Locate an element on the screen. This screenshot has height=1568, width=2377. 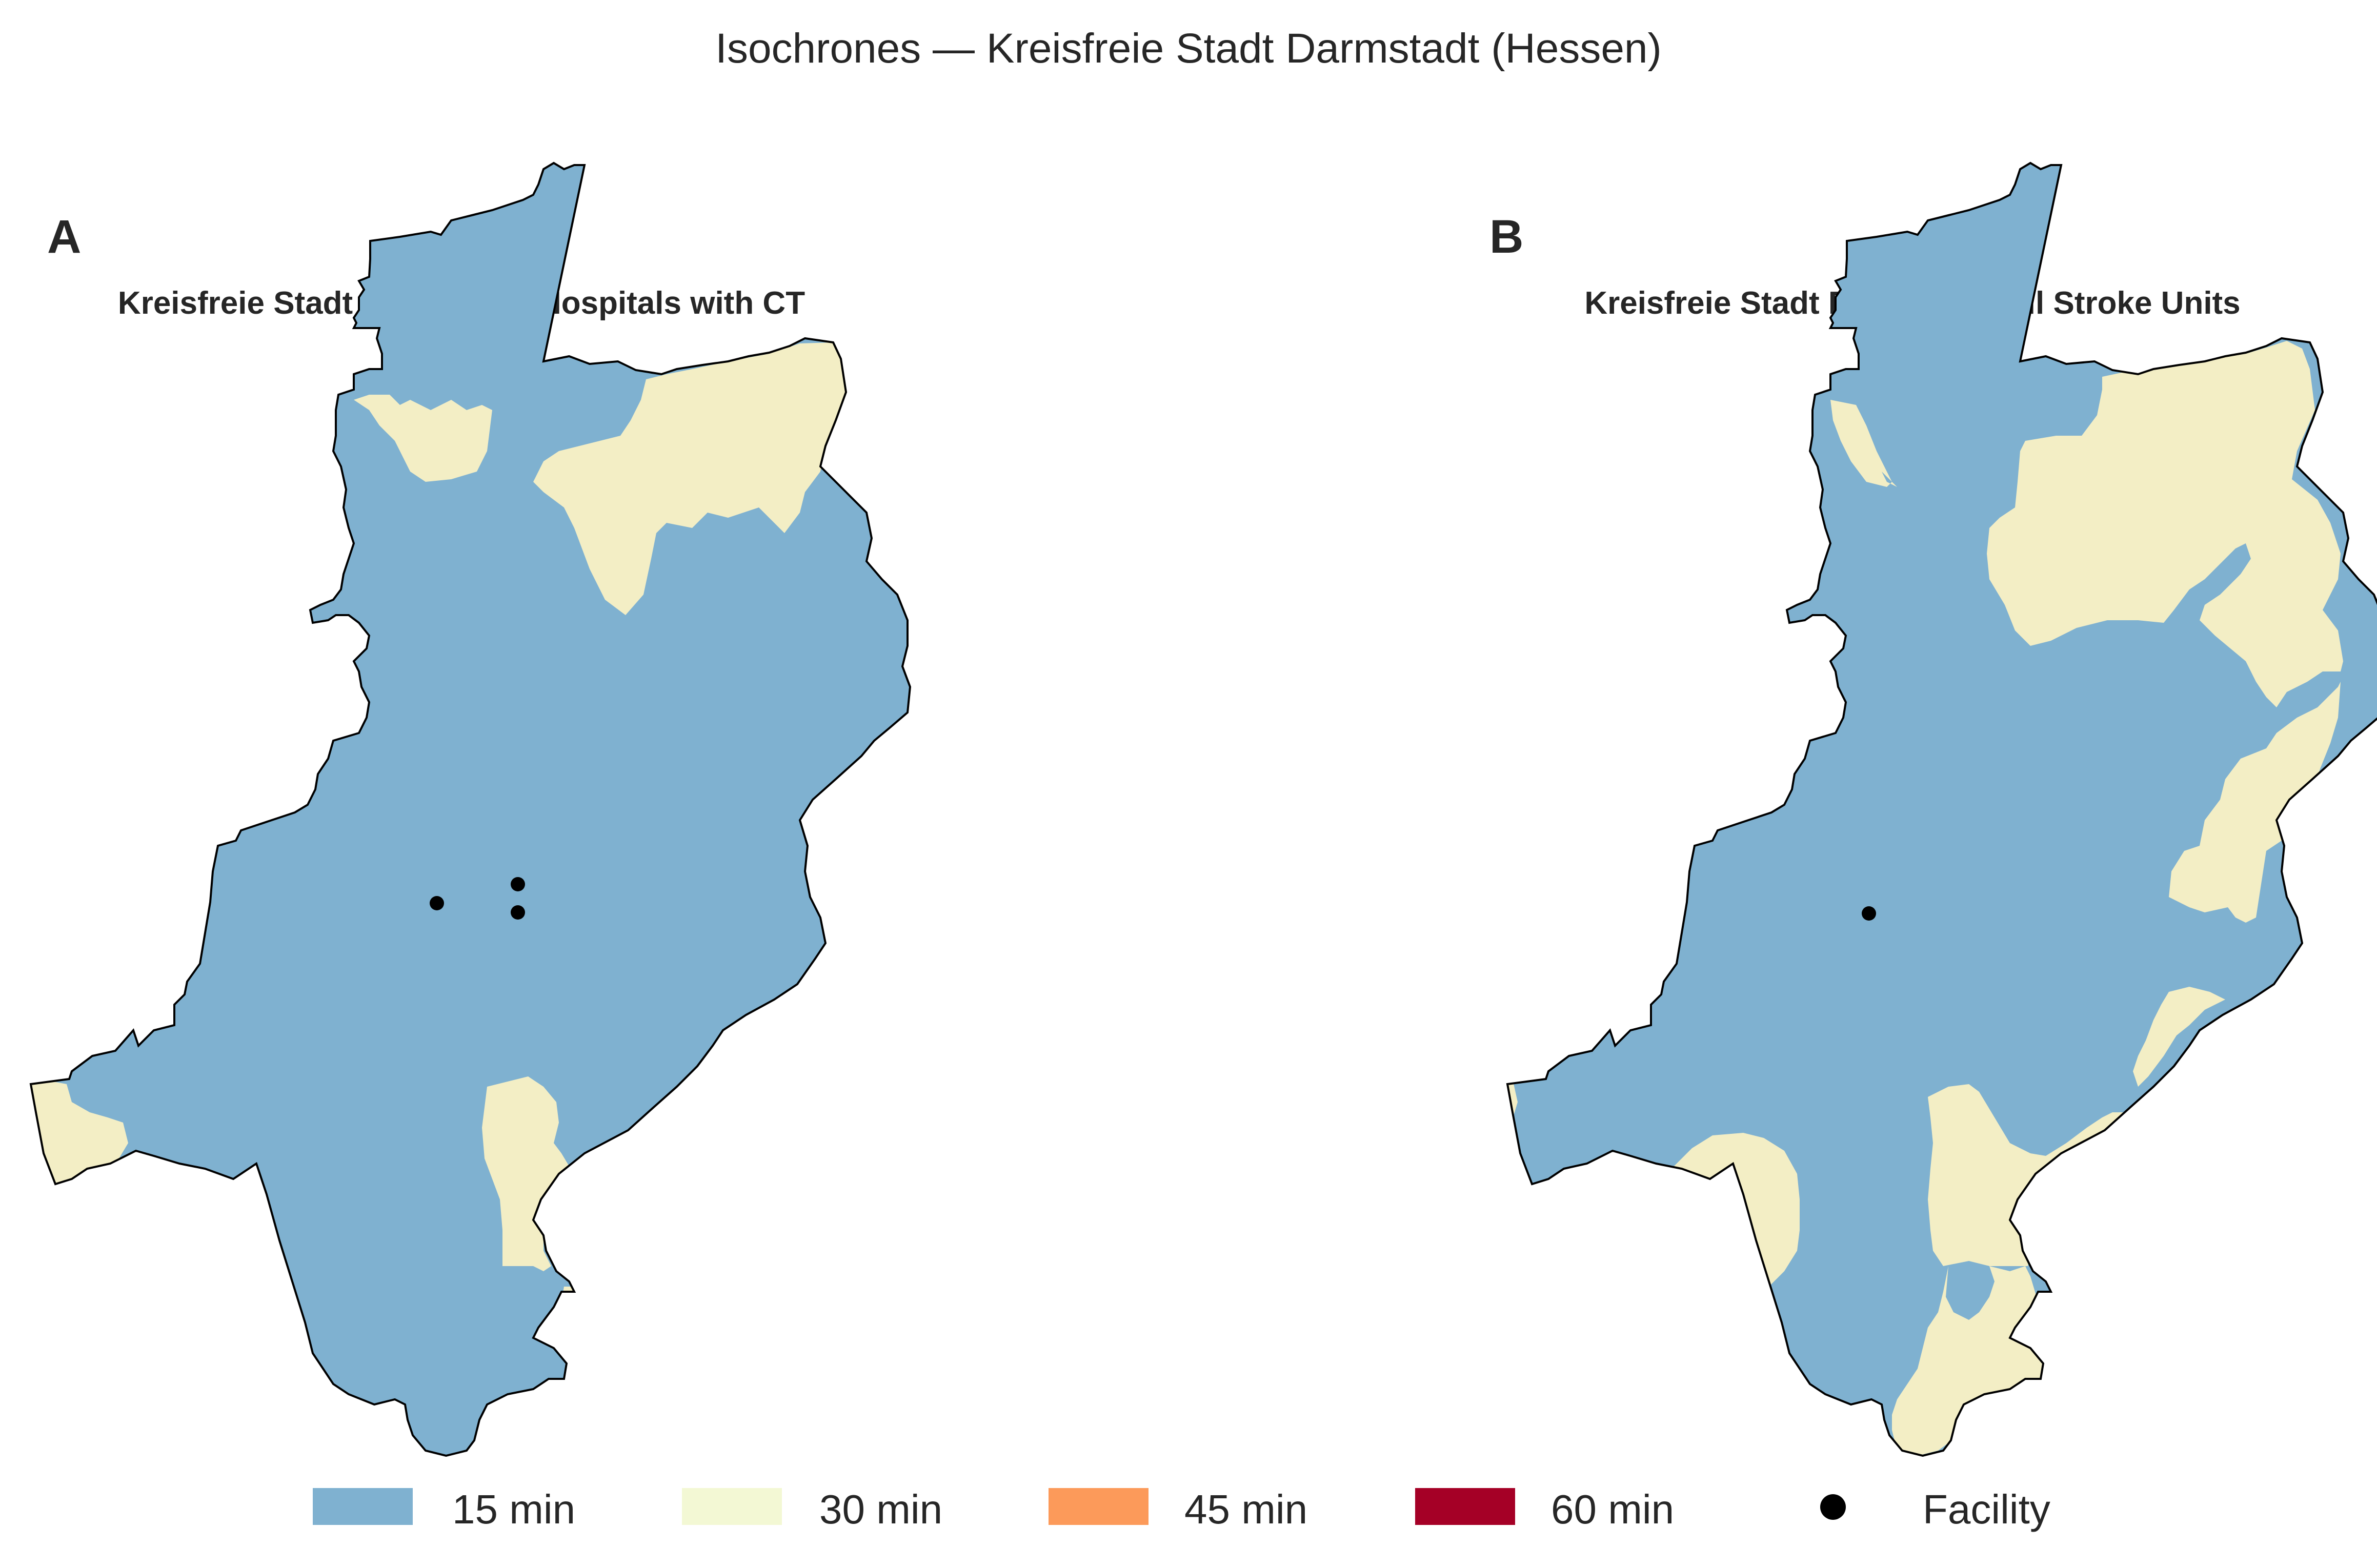
zone-30min-a-north is located at coordinates (689, 479).